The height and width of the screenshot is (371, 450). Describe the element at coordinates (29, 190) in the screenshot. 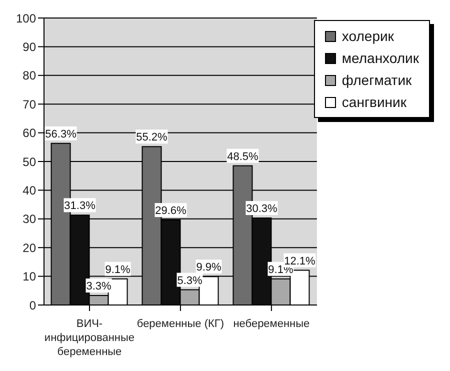

I see `y-tick-label: 40` at that location.